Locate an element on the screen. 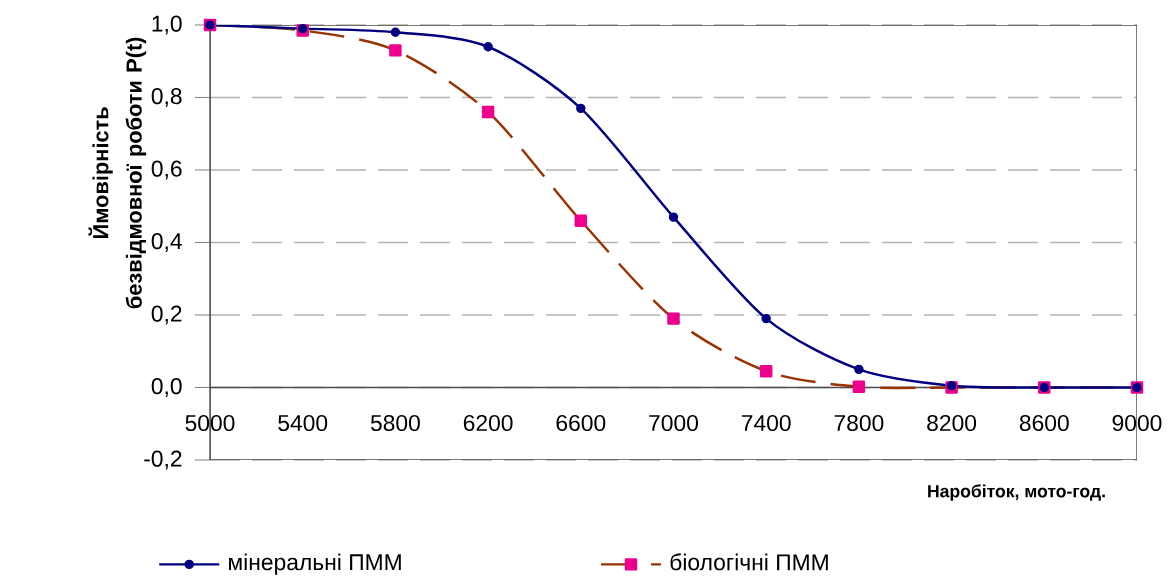  y-axis-title: Ймовірність безвідмовної роботи P(t) is located at coordinates (117, 173).